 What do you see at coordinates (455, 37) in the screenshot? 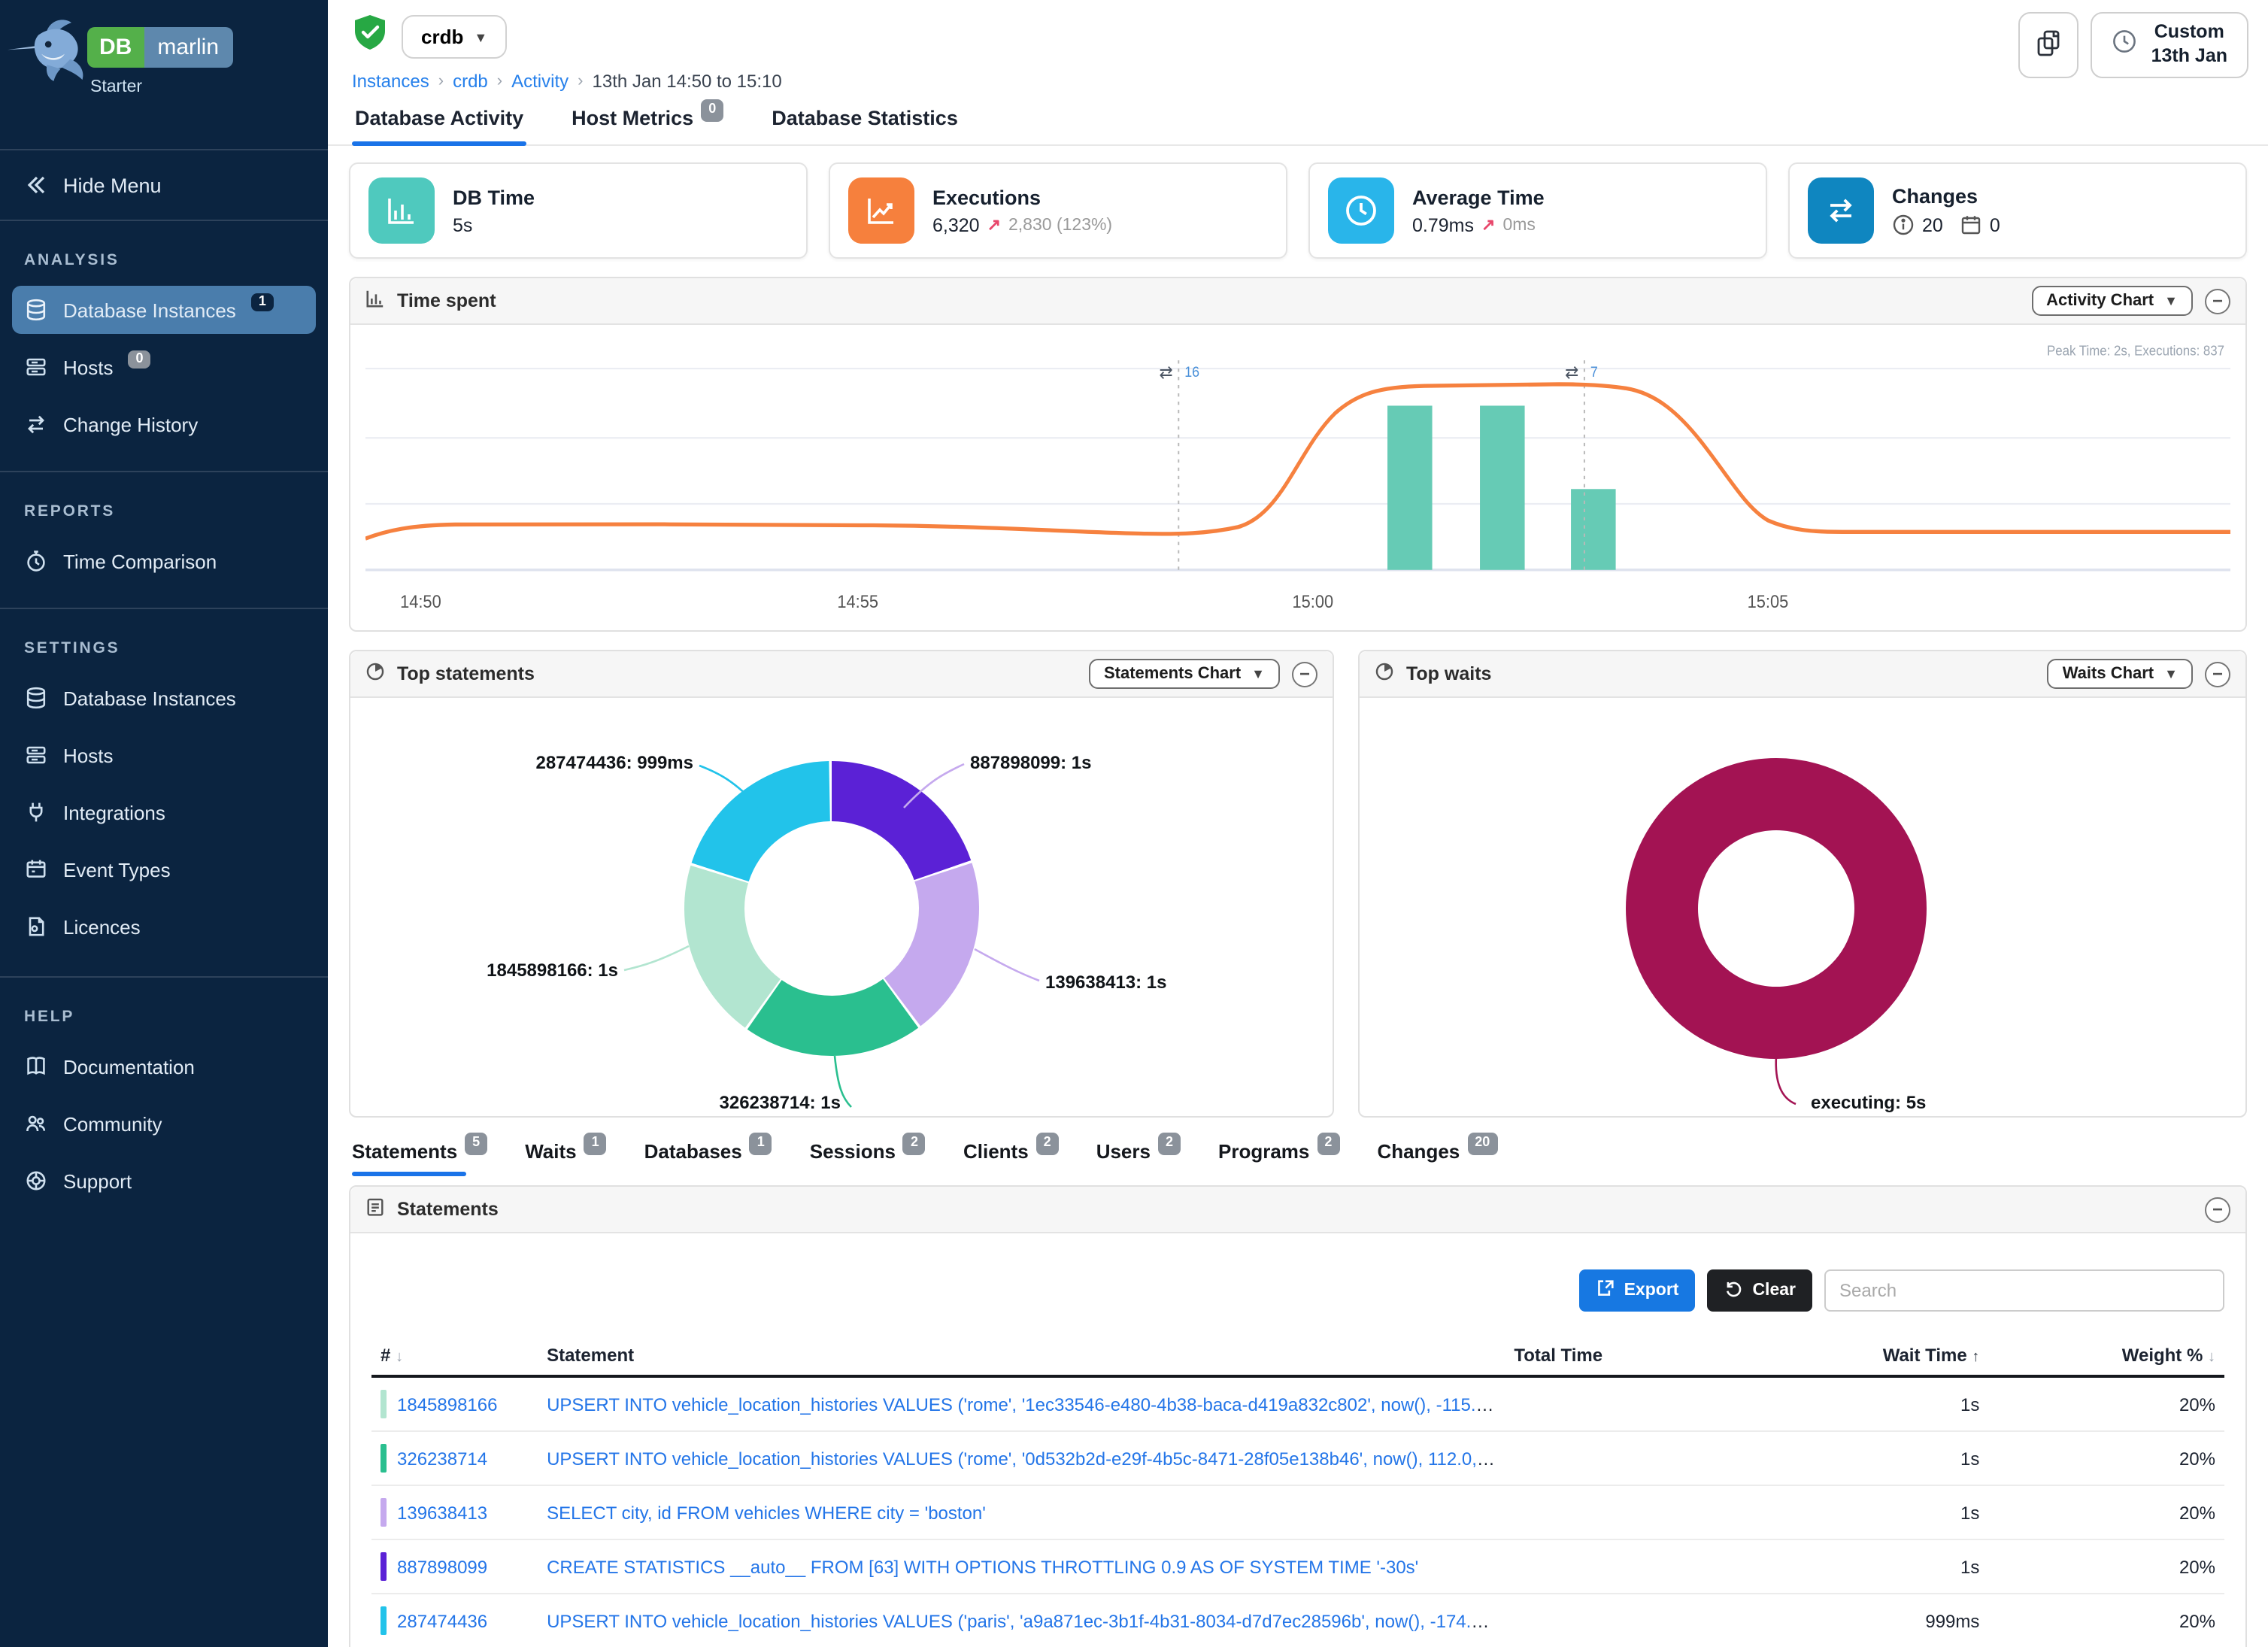
I see `instance-selector: crdb ▼` at bounding box center [455, 37].